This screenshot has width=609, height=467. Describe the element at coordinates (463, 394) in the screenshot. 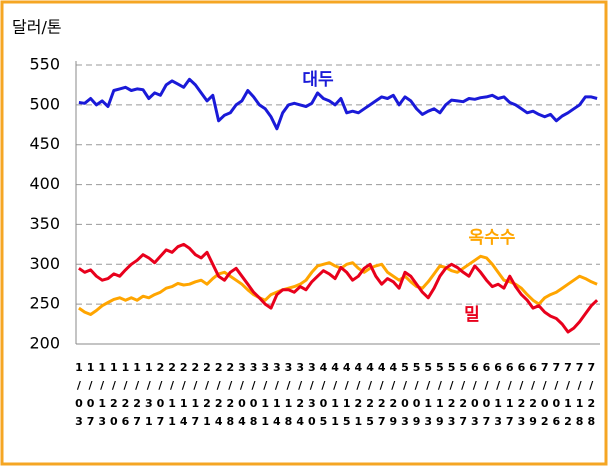

I see `x-tick-label: 5/2 7` at that location.